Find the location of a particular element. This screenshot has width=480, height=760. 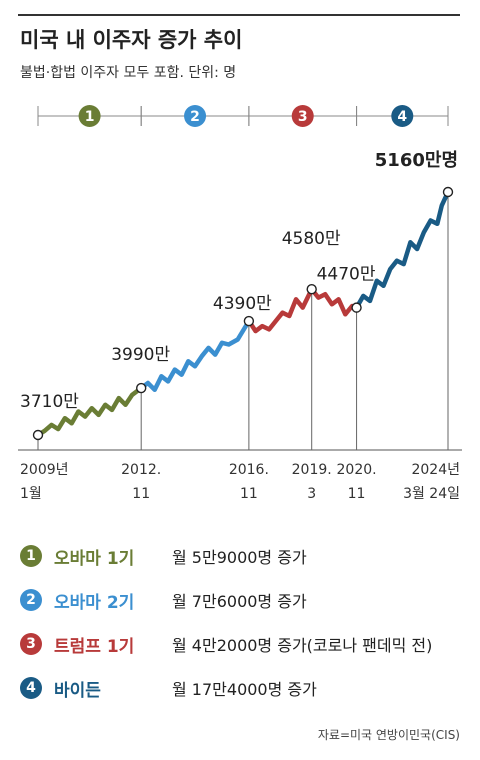

x-tick-label: 3월 24일 is located at coordinates (431, 494).